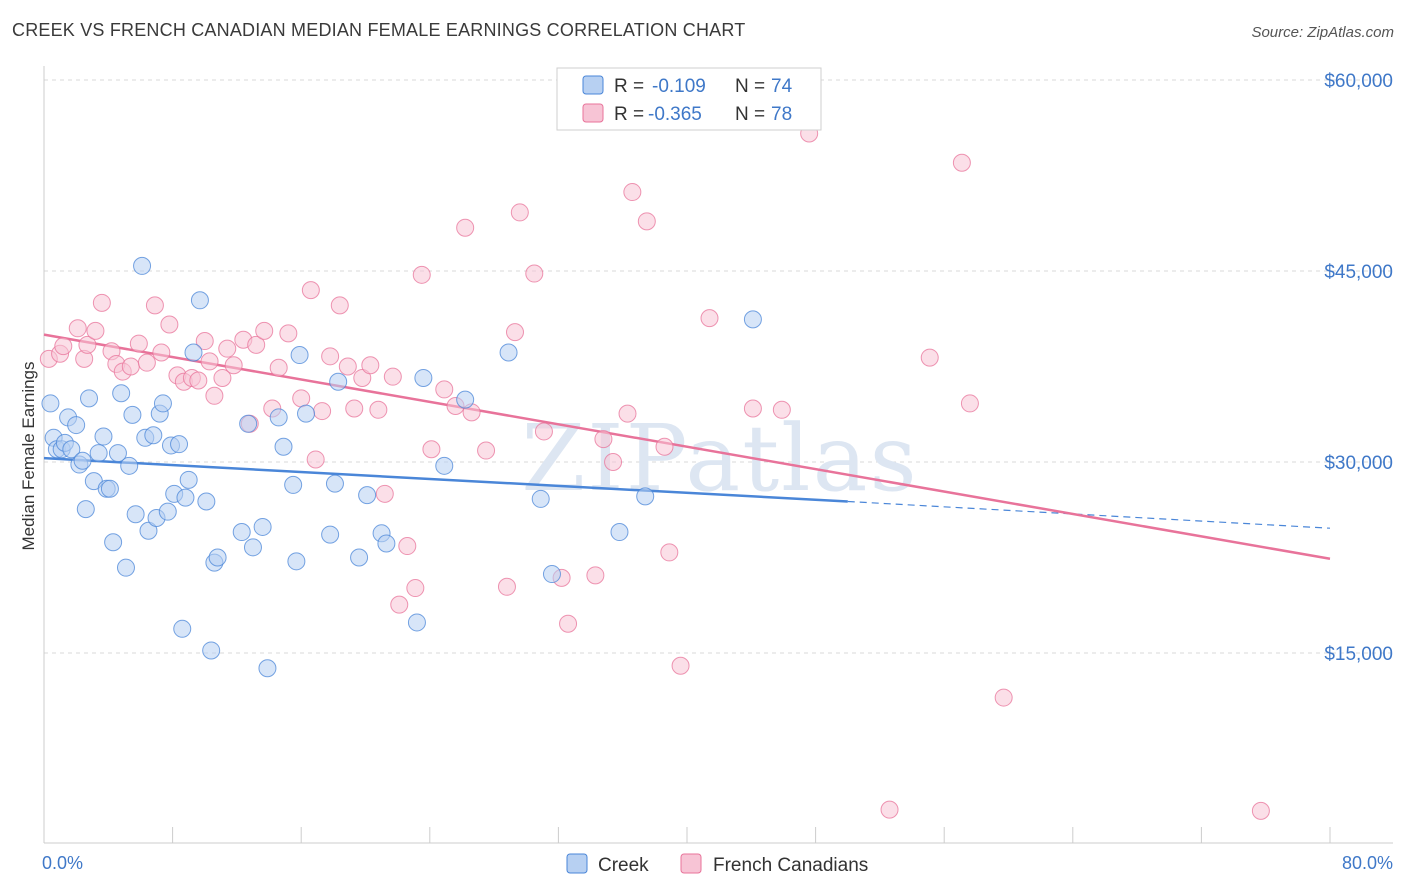 This screenshot has height=892, width=1406. What do you see at coordinates (781, 114) in the screenshot?
I see `legend-n-value-french: 78` at bounding box center [781, 114].